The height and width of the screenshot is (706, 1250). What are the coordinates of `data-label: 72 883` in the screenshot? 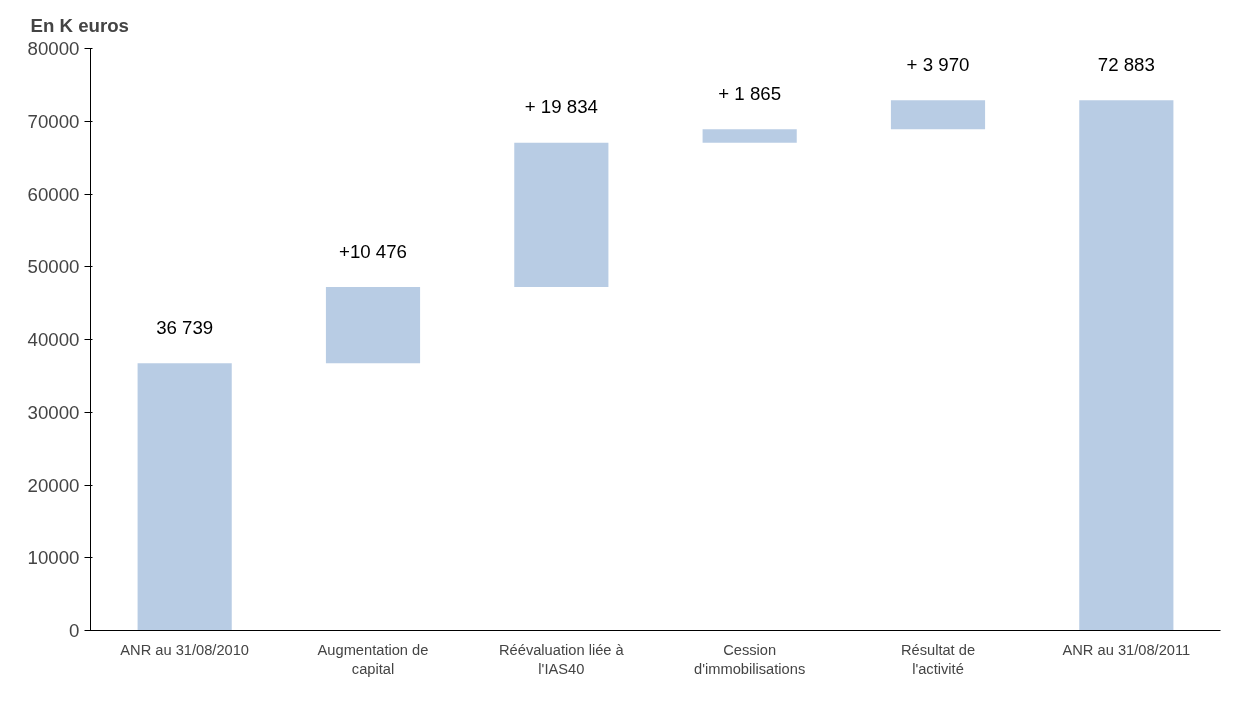 It's located at (1126, 64).